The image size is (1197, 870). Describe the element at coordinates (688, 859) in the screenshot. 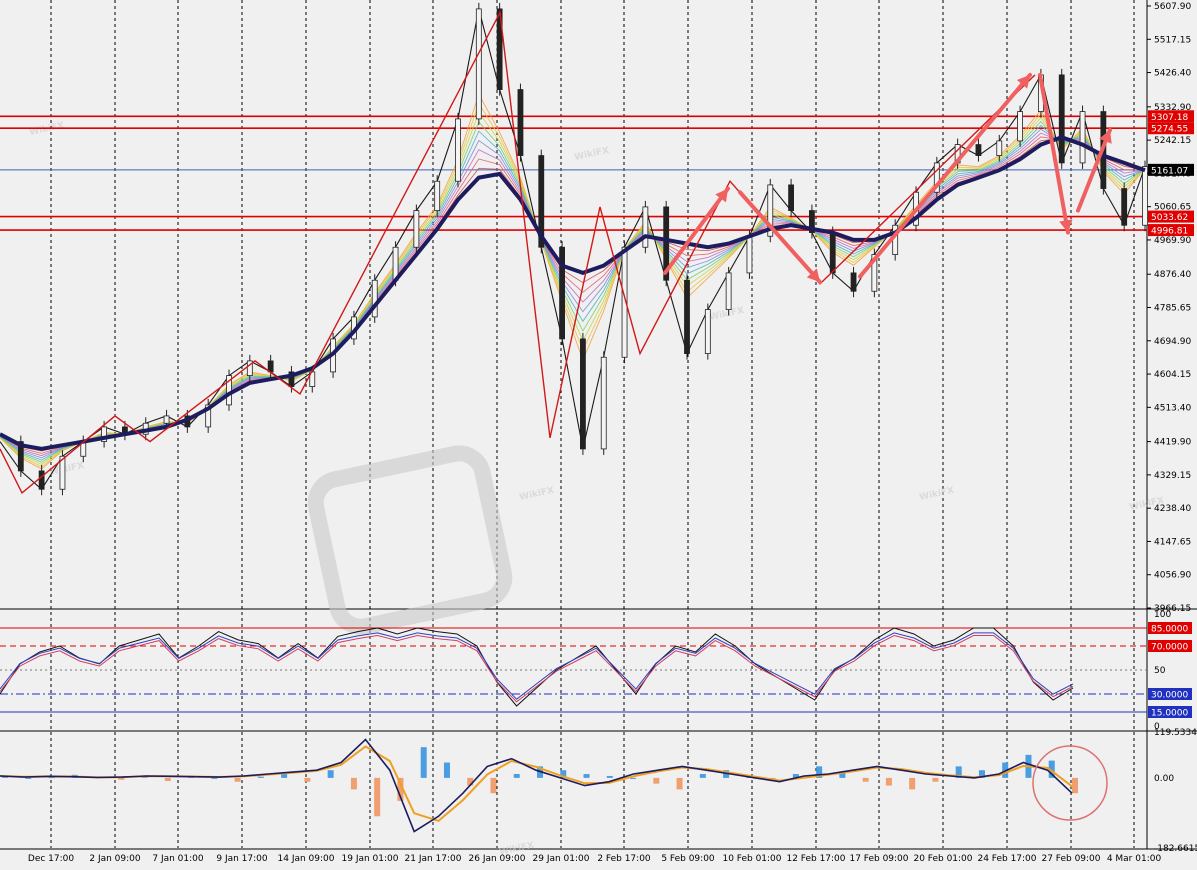

I see `time-tick-label: 5 Feb 09:00` at that location.